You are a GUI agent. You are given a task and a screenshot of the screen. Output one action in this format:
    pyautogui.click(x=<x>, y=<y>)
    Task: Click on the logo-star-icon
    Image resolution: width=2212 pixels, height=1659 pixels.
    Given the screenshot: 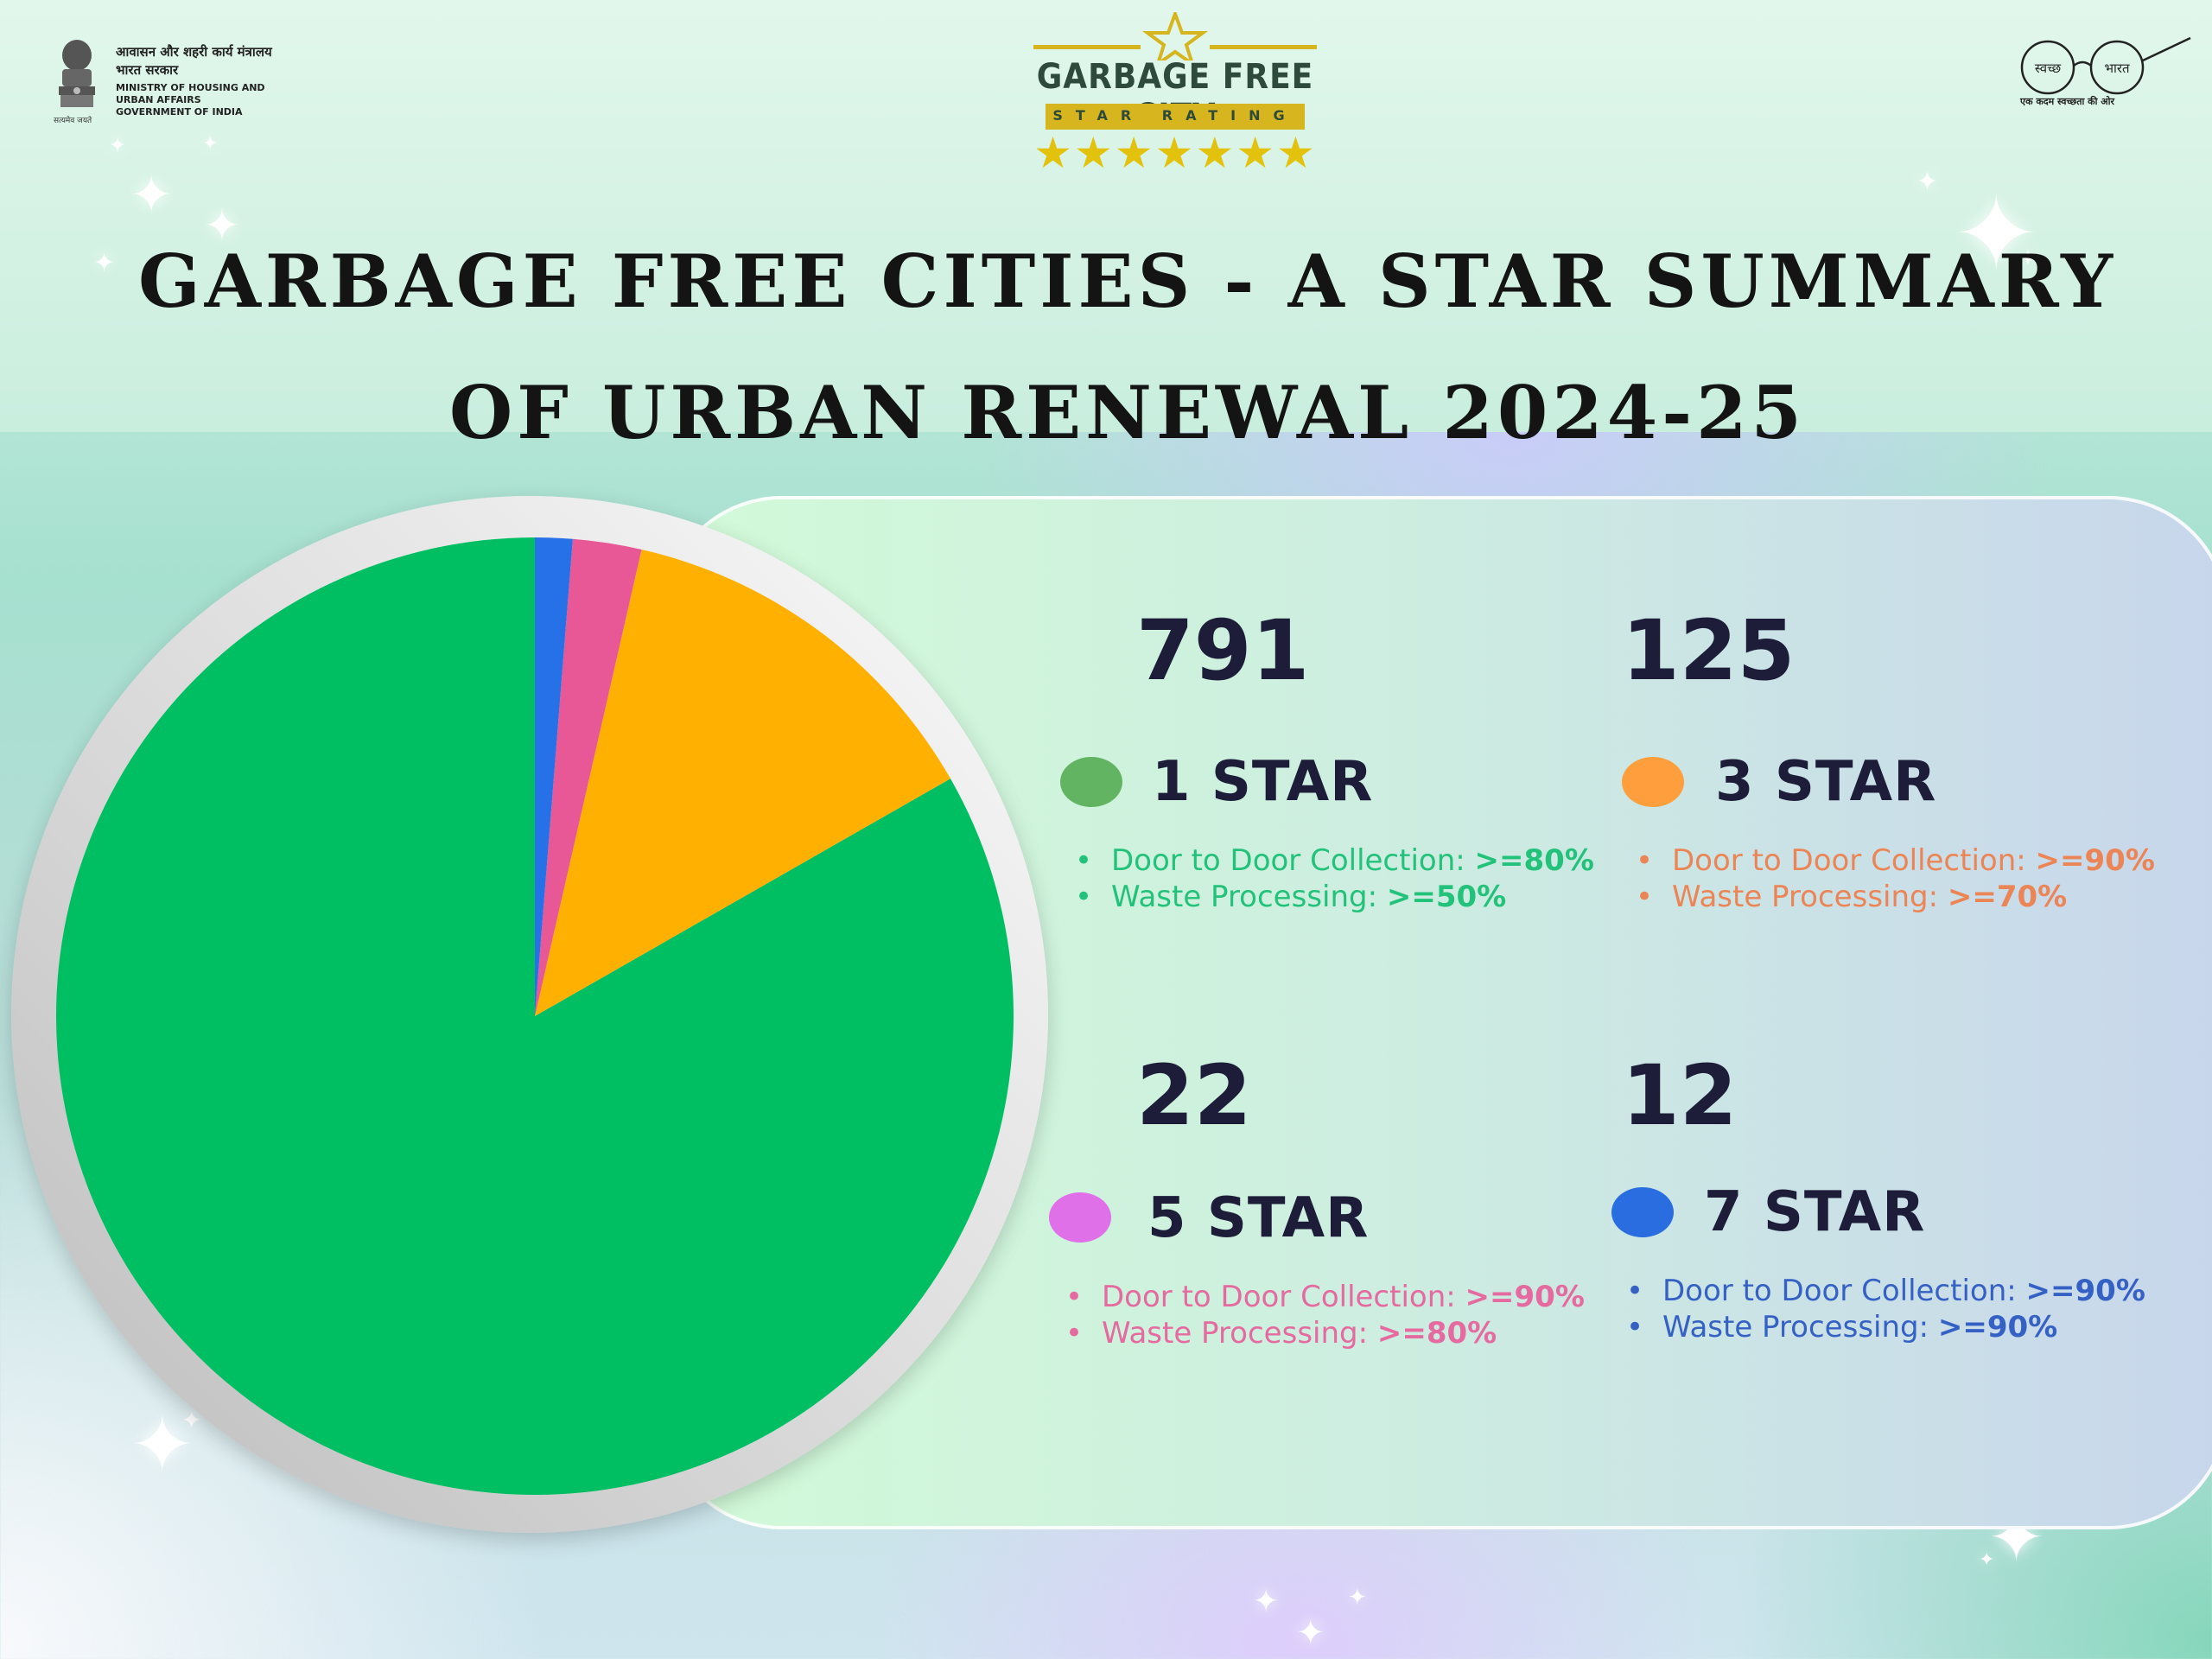 What is the action you would take?
    pyautogui.click(x=1175, y=36)
    